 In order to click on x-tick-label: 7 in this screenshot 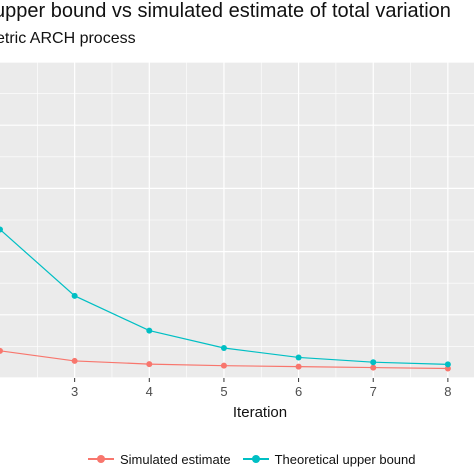, I will do `click(373, 391)`.